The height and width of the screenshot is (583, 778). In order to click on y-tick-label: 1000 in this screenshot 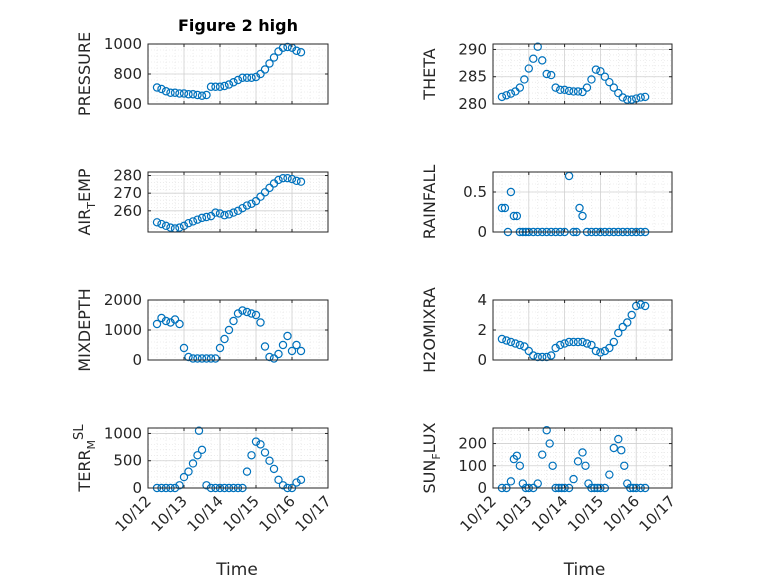, I will do `click(123, 44)`.